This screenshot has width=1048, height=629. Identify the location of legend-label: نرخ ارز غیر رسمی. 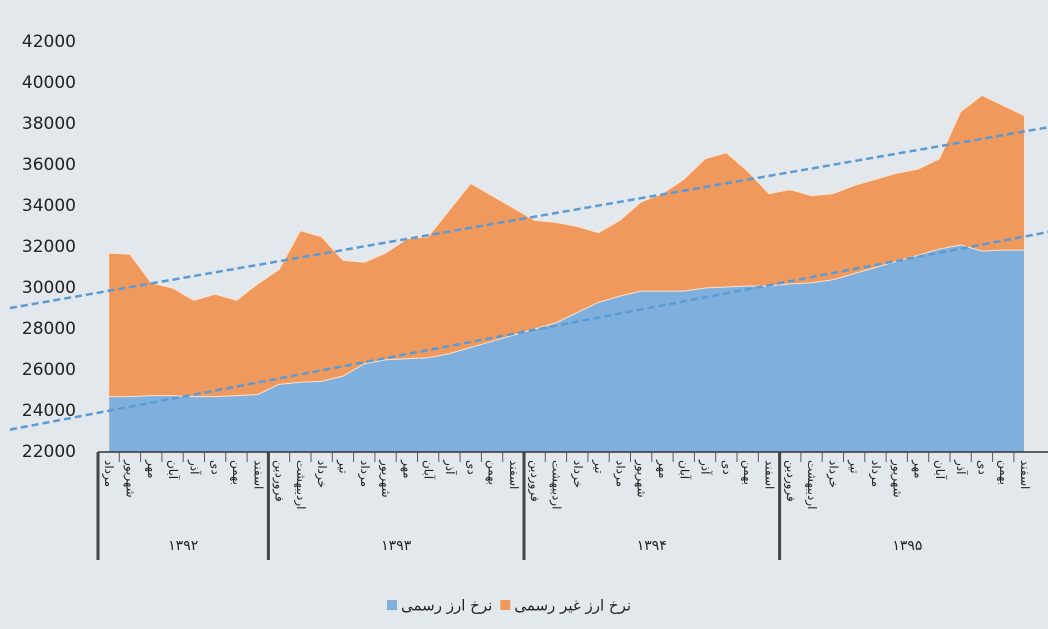
(572, 606).